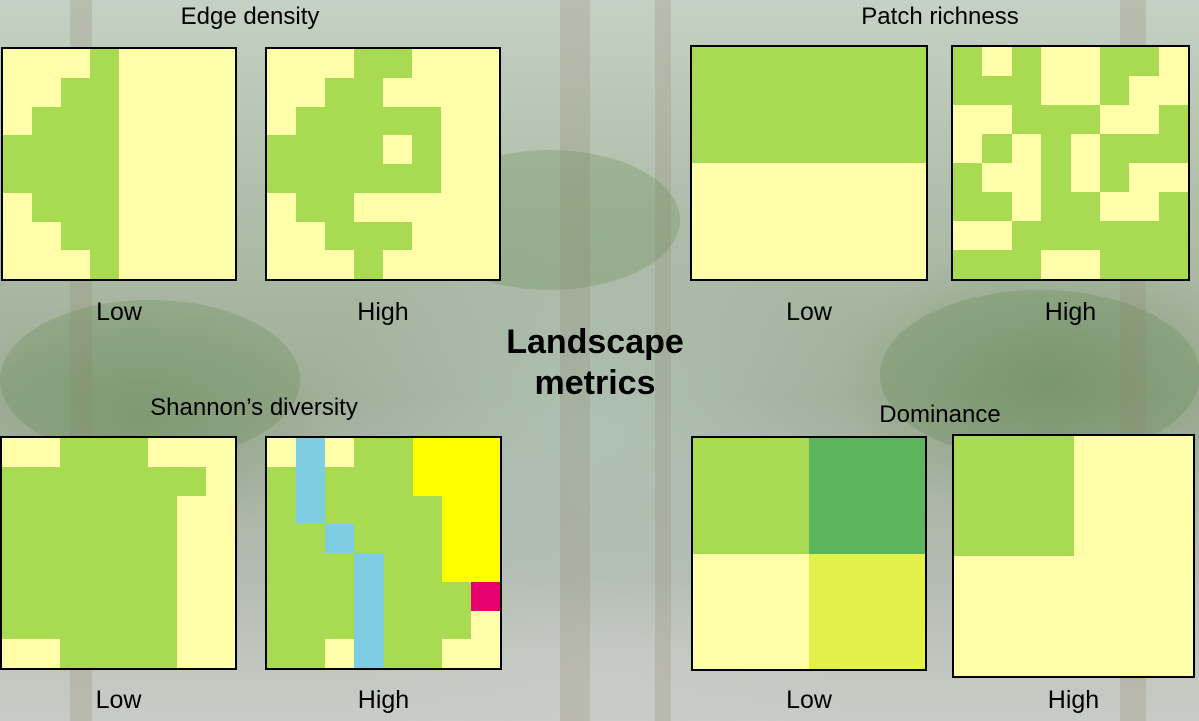 The width and height of the screenshot is (1199, 721). What do you see at coordinates (250, 16) in the screenshot?
I see `panel-title-edge-density: Edge density` at bounding box center [250, 16].